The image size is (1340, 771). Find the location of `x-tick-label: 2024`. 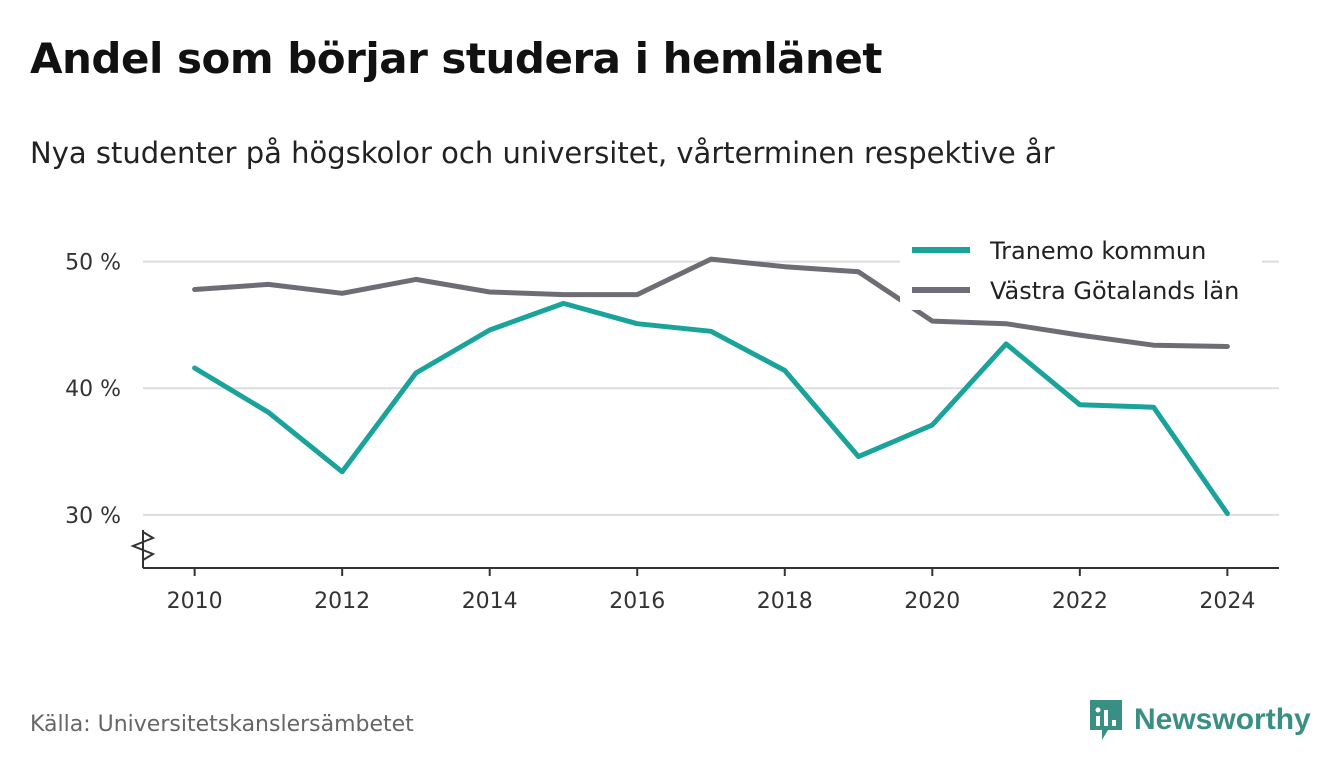

x-tick-label: 2024 is located at coordinates (1227, 601).